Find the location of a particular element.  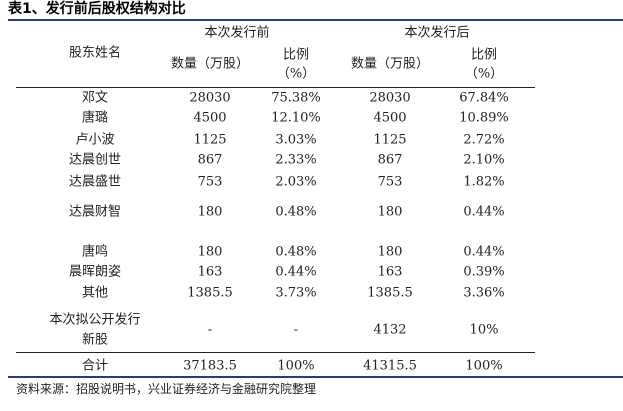

header-after: 本次发行后 is located at coordinates (437, 33).